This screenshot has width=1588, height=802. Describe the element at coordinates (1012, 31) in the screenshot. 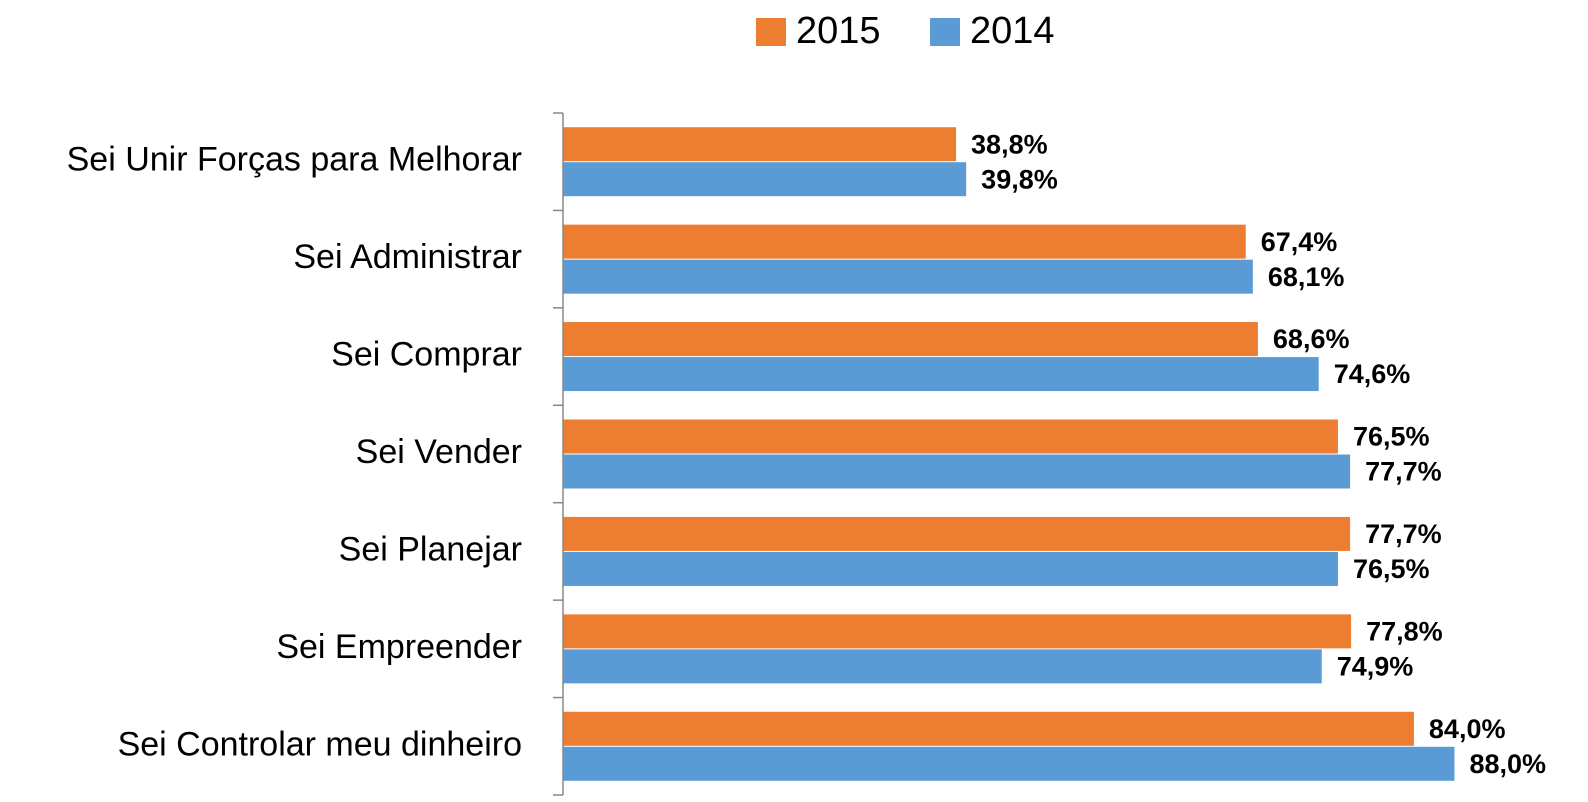

I see `legend-label: 2014` at that location.